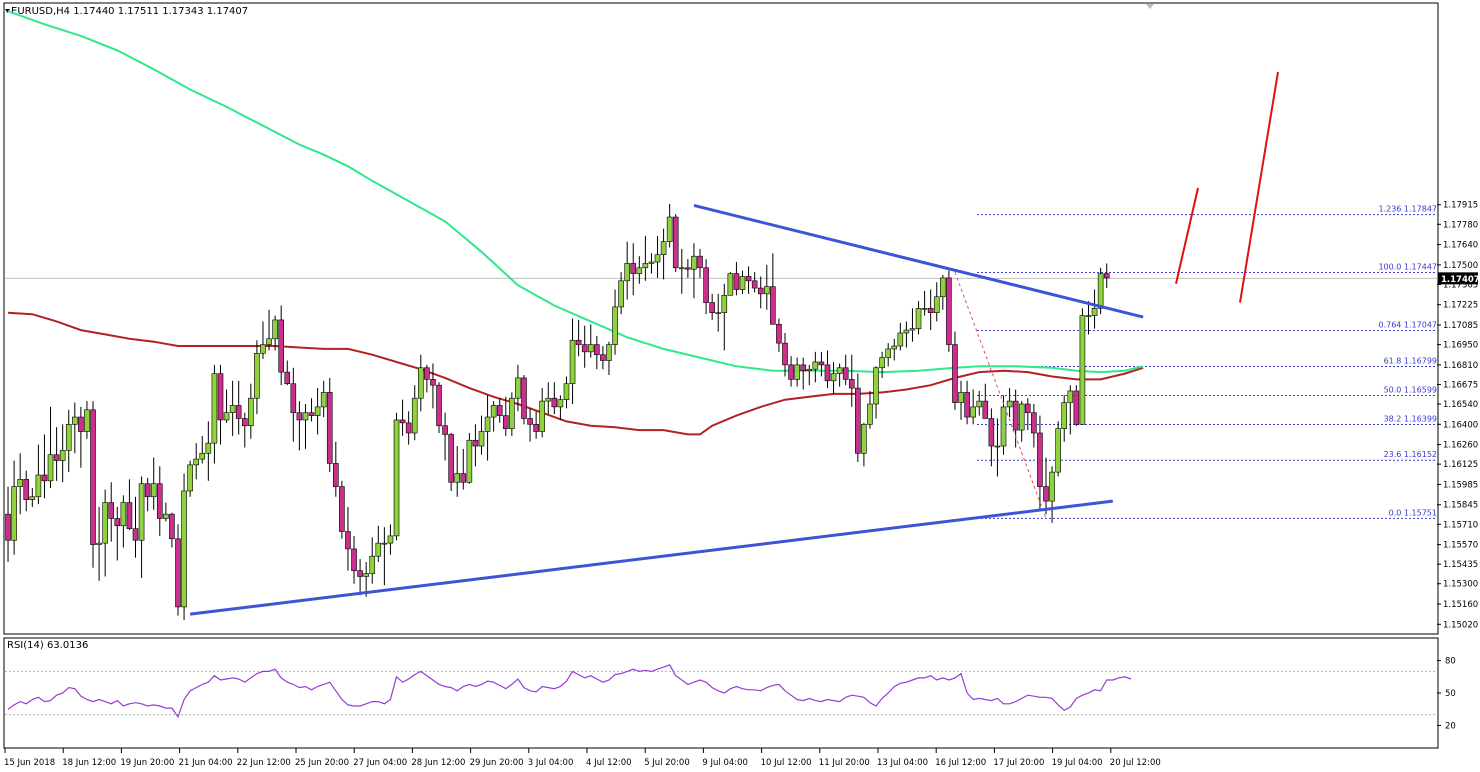 The width and height of the screenshot is (1480, 772). Describe the element at coordinates (29, 763) in the screenshot. I see `time-tick-label: 15 Jun 2018` at that location.